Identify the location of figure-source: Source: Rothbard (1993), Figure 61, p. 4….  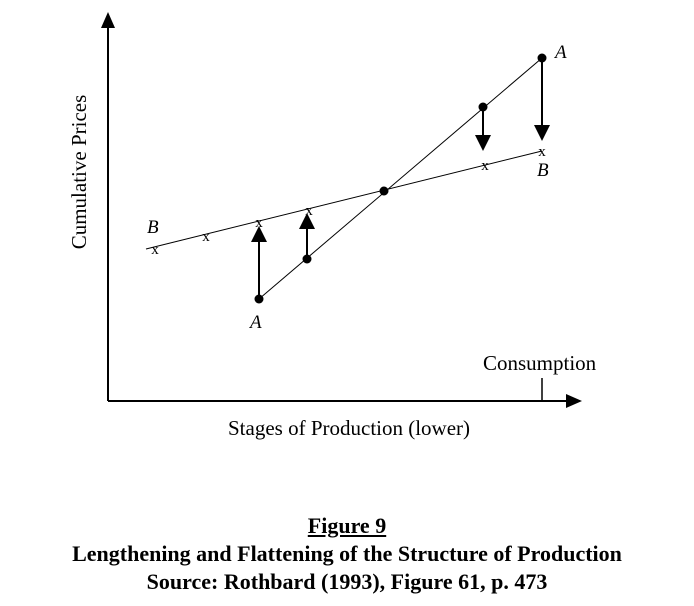
(347, 581).